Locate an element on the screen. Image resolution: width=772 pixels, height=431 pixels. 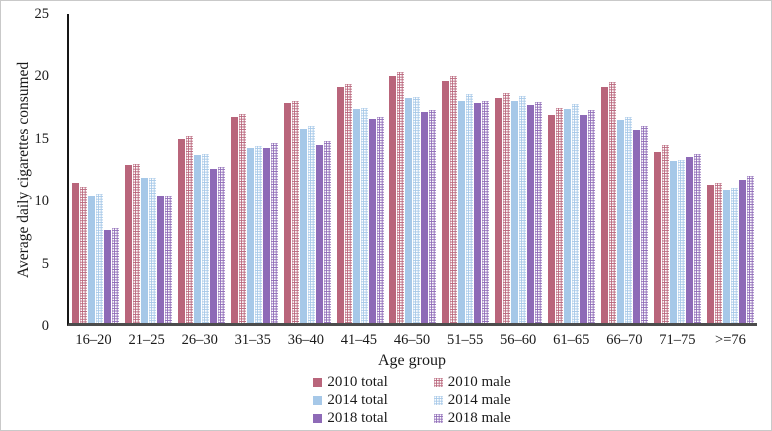
legend-item: 2018 total is located at coordinates (350, 418).